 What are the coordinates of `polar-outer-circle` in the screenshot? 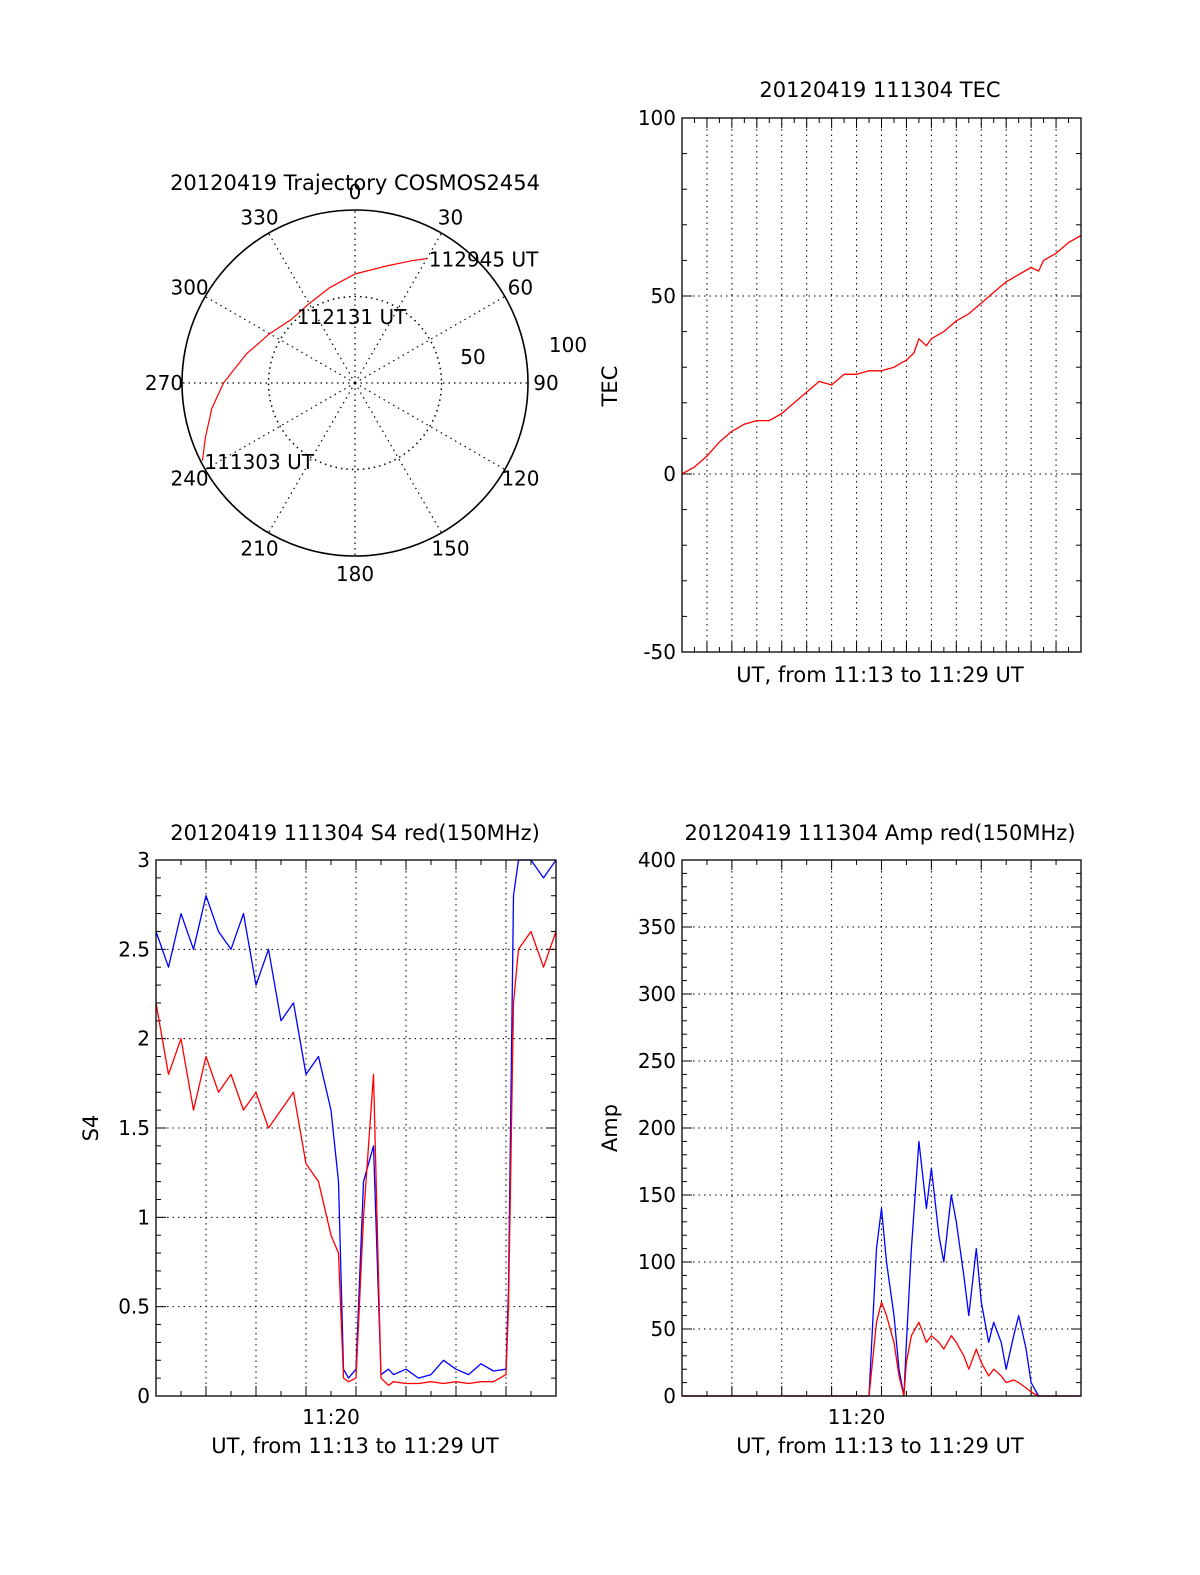 It's located at (355, 383).